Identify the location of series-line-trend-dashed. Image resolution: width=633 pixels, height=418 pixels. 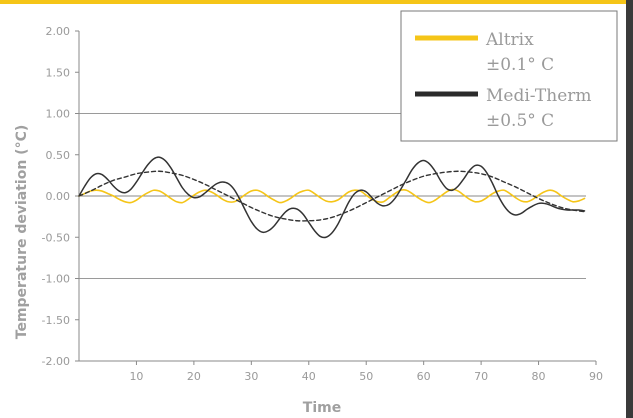
(332, 196).